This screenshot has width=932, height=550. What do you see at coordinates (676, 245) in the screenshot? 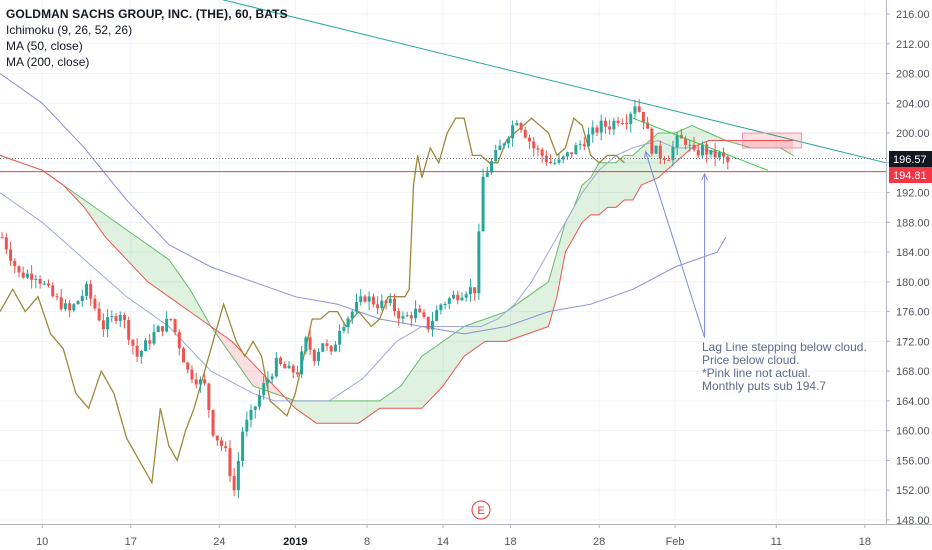
I see `annotation-arrows` at bounding box center [676, 245].